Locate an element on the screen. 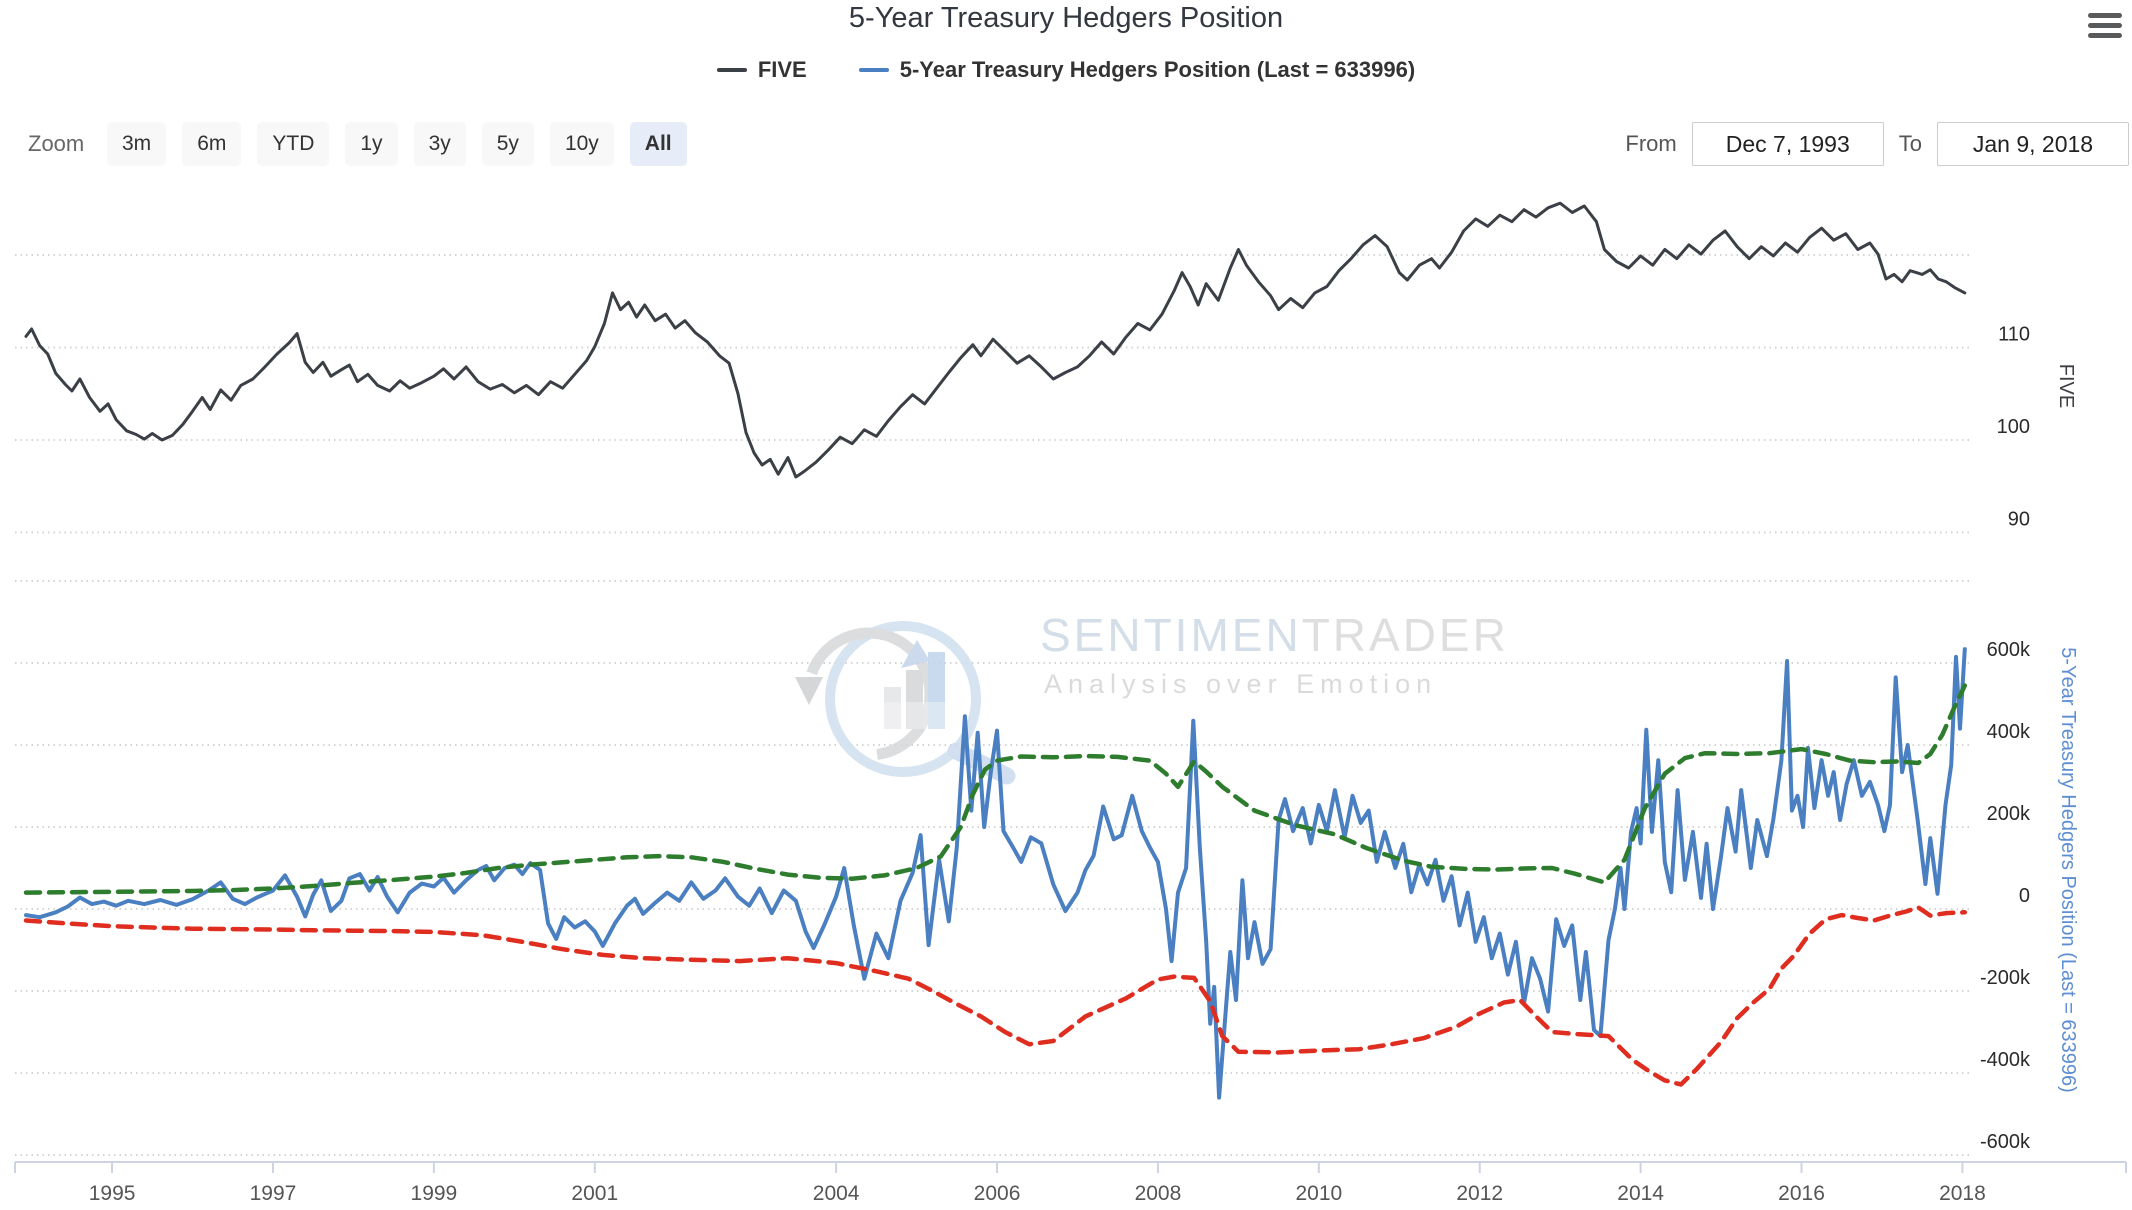 The height and width of the screenshot is (1210, 2132). y-axis-label: -600k is located at coordinates (2005, 1142).